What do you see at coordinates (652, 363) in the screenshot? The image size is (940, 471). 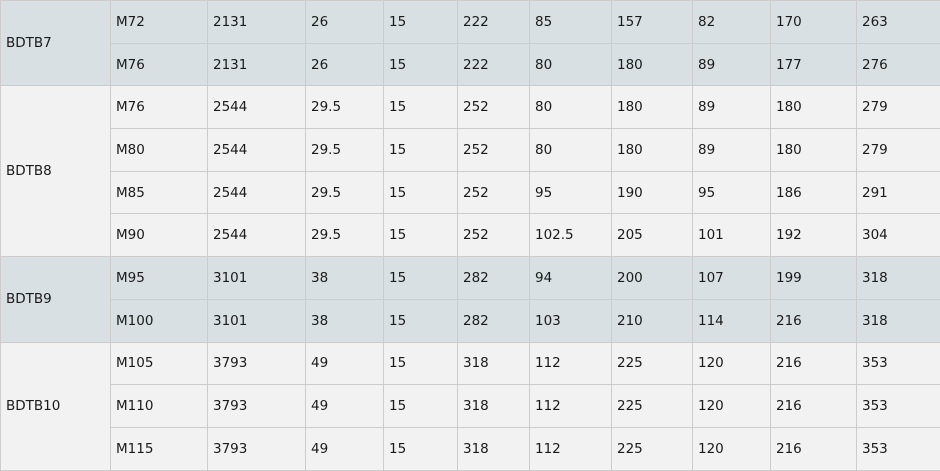 I see `value-cell: 225` at bounding box center [652, 363].